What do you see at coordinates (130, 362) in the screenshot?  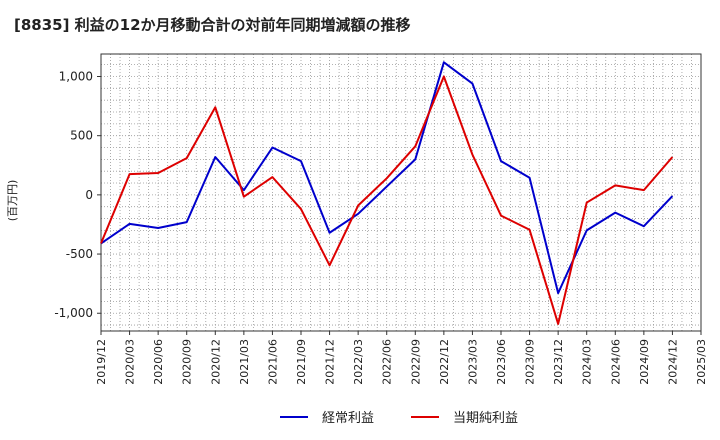 I see `x-tick-label: 2020/03` at bounding box center [130, 362].